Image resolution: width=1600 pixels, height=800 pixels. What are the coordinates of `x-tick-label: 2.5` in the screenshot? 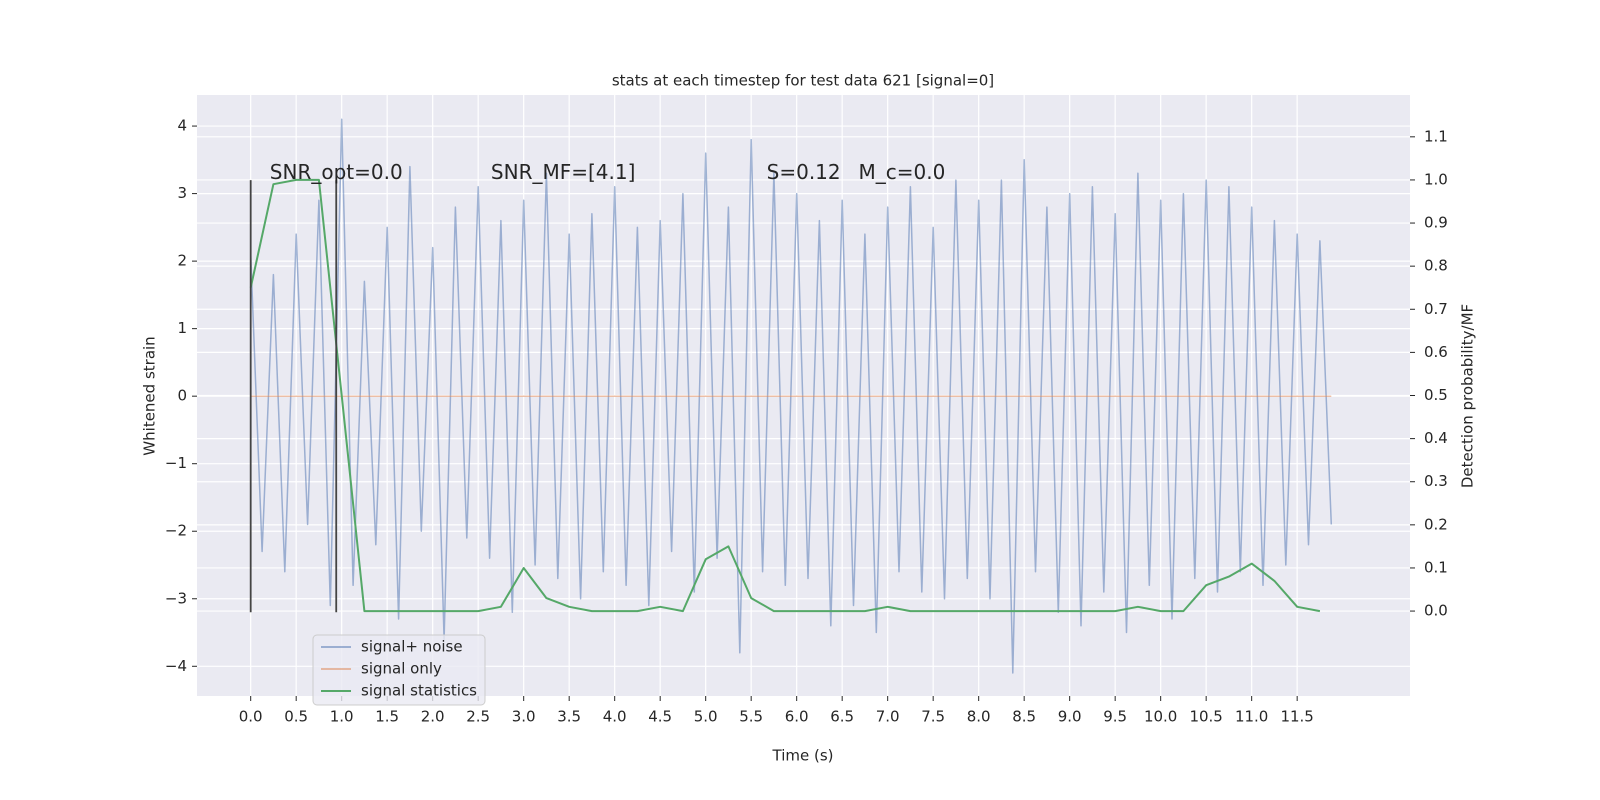 It's located at (478, 717).